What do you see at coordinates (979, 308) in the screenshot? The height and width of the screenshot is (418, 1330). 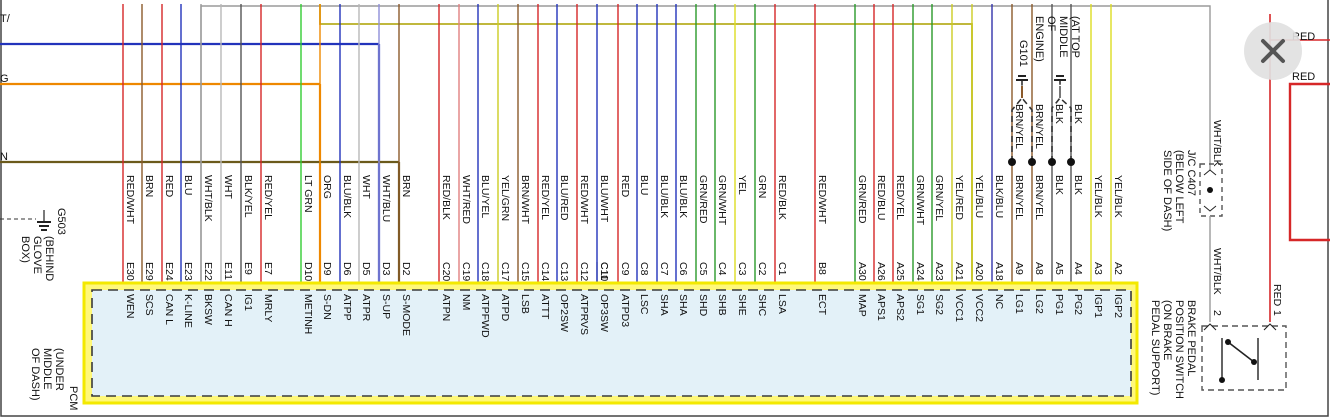 I see `signal-name-A20: VCC2` at bounding box center [979, 308].